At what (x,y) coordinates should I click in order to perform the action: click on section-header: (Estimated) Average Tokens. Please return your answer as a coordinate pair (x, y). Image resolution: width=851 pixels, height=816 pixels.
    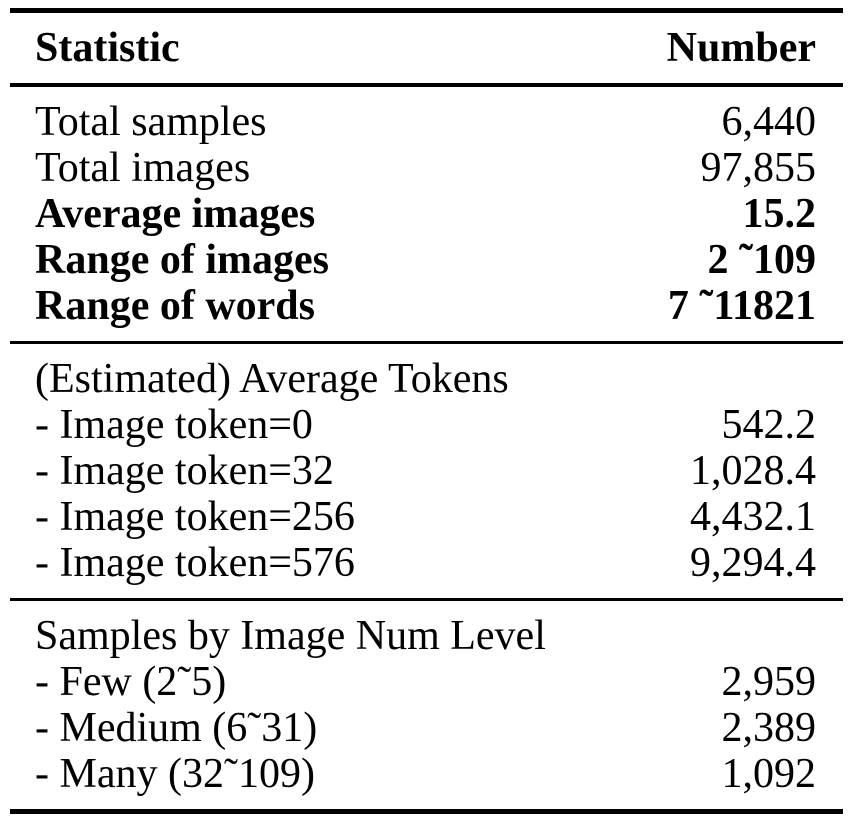
    Looking at the image, I should click on (426, 379).